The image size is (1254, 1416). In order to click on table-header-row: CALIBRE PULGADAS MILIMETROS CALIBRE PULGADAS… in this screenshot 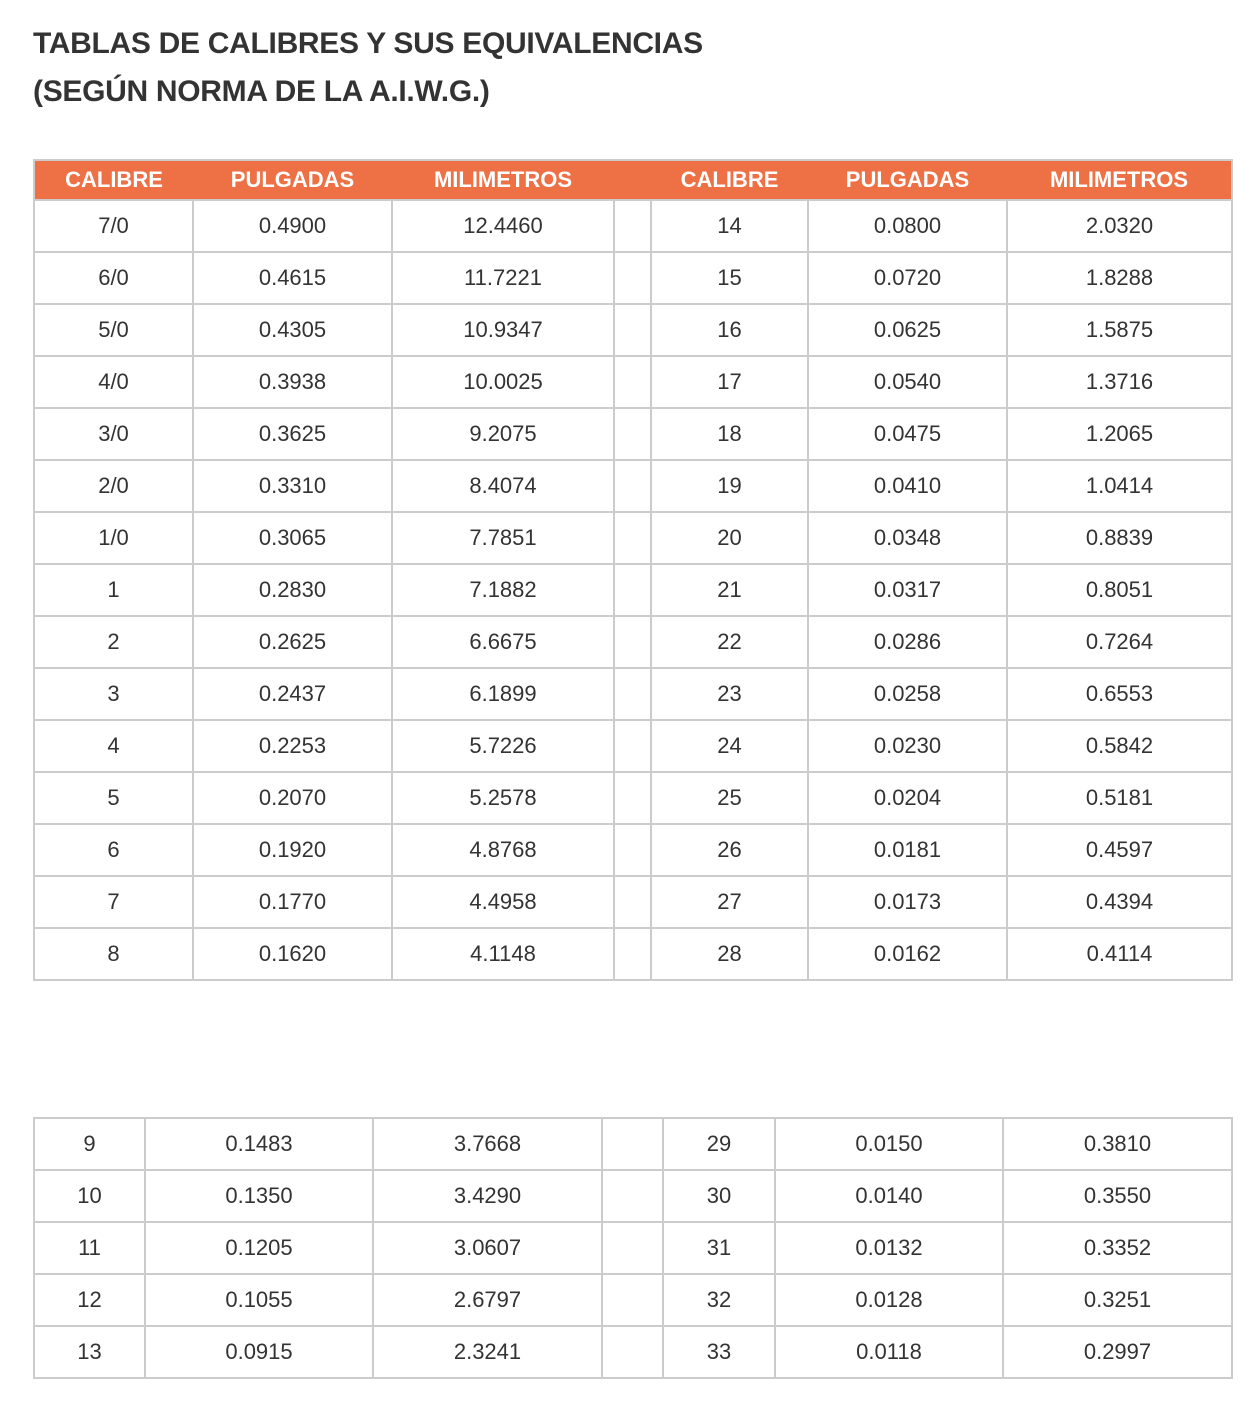, I will do `click(633, 179)`.